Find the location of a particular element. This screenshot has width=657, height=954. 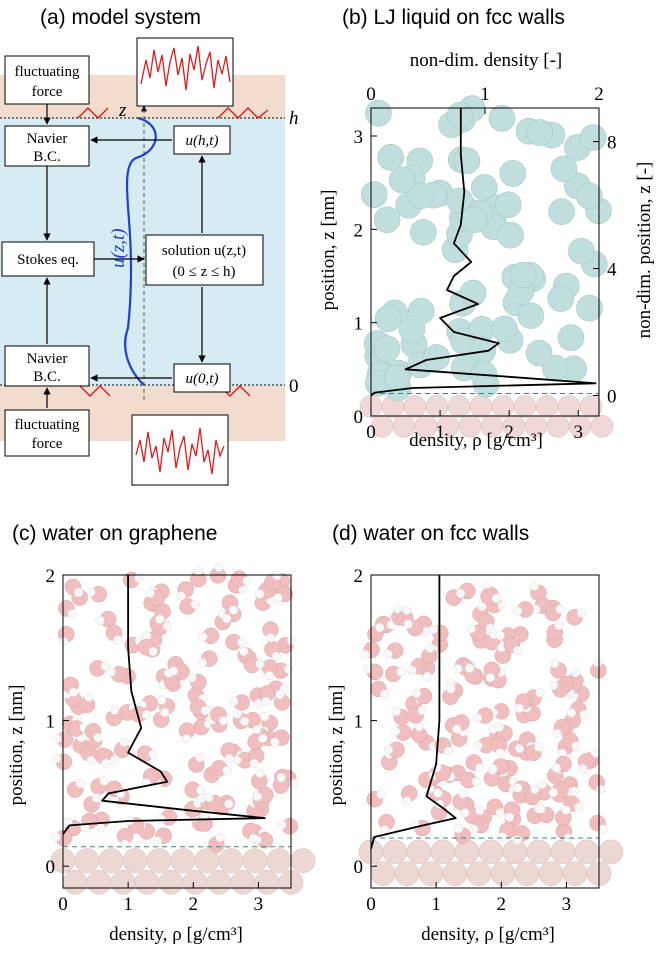

navier-bottom-line2: B.C. is located at coordinates (47, 377).